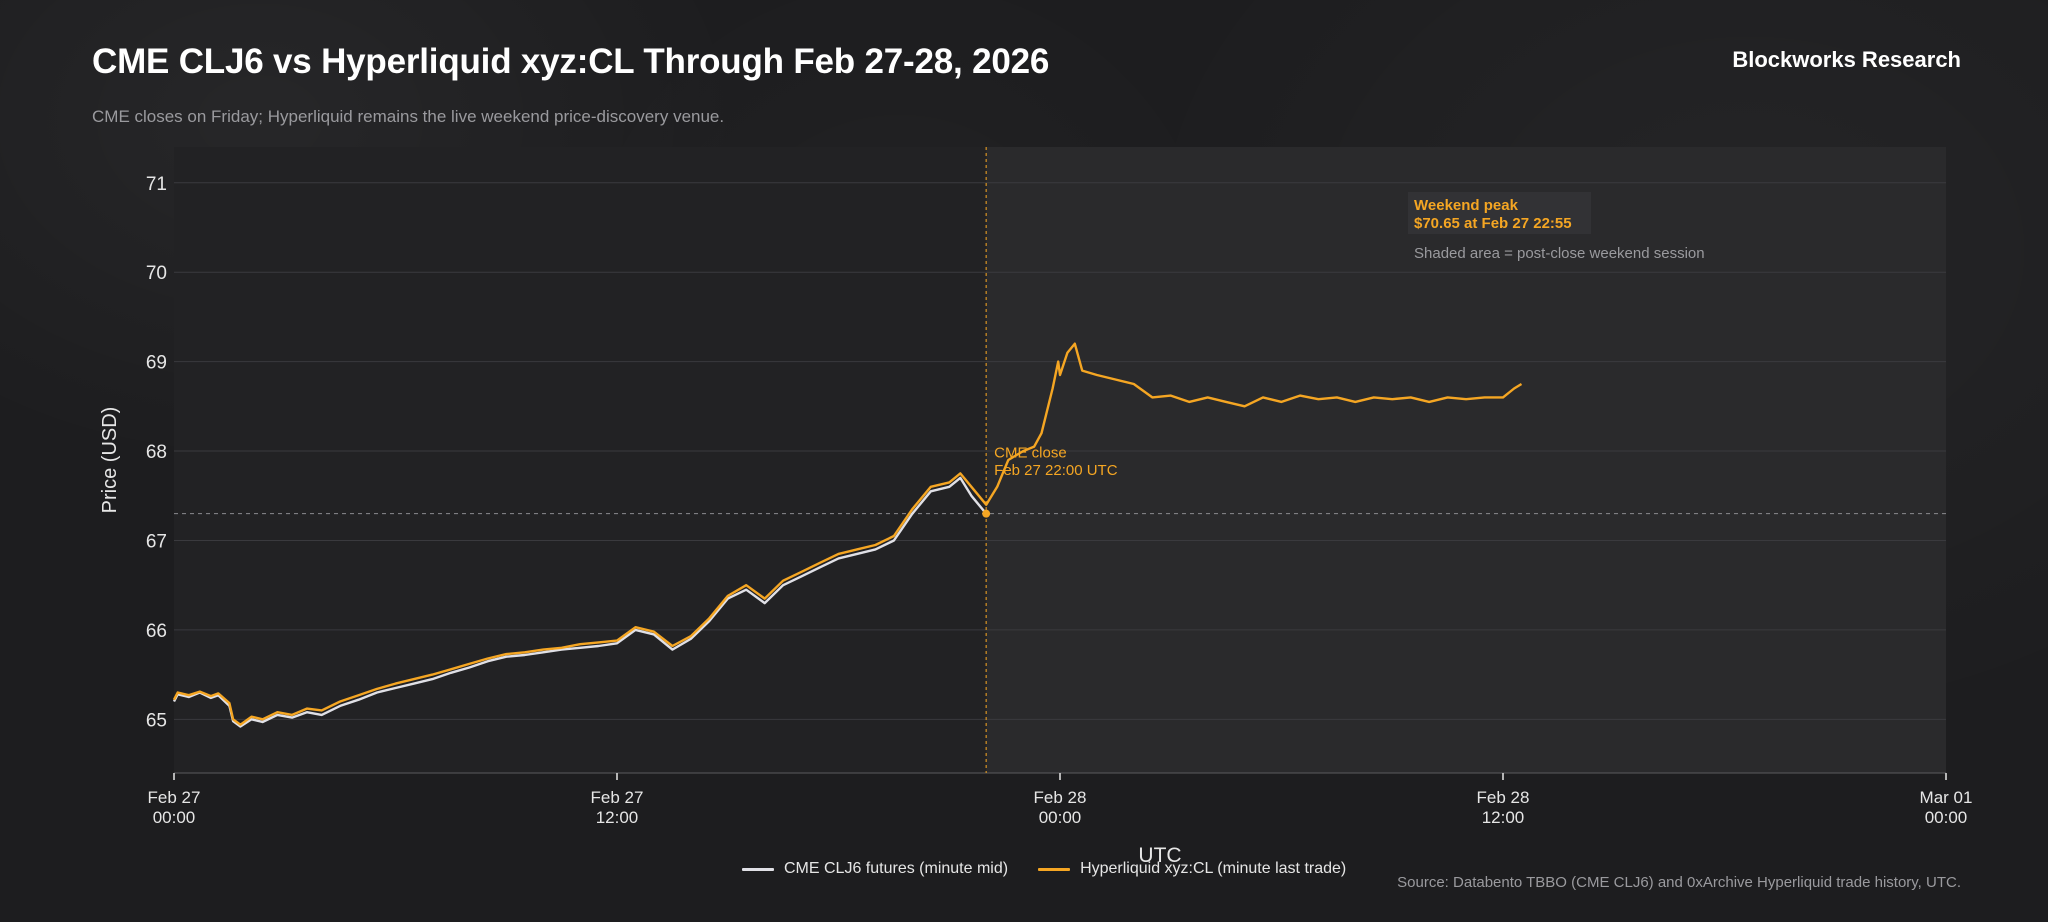 The height and width of the screenshot is (922, 2048). I want to click on cme-close-annotation-line2: Feb 27 22:00 UTC, so click(1056, 470).